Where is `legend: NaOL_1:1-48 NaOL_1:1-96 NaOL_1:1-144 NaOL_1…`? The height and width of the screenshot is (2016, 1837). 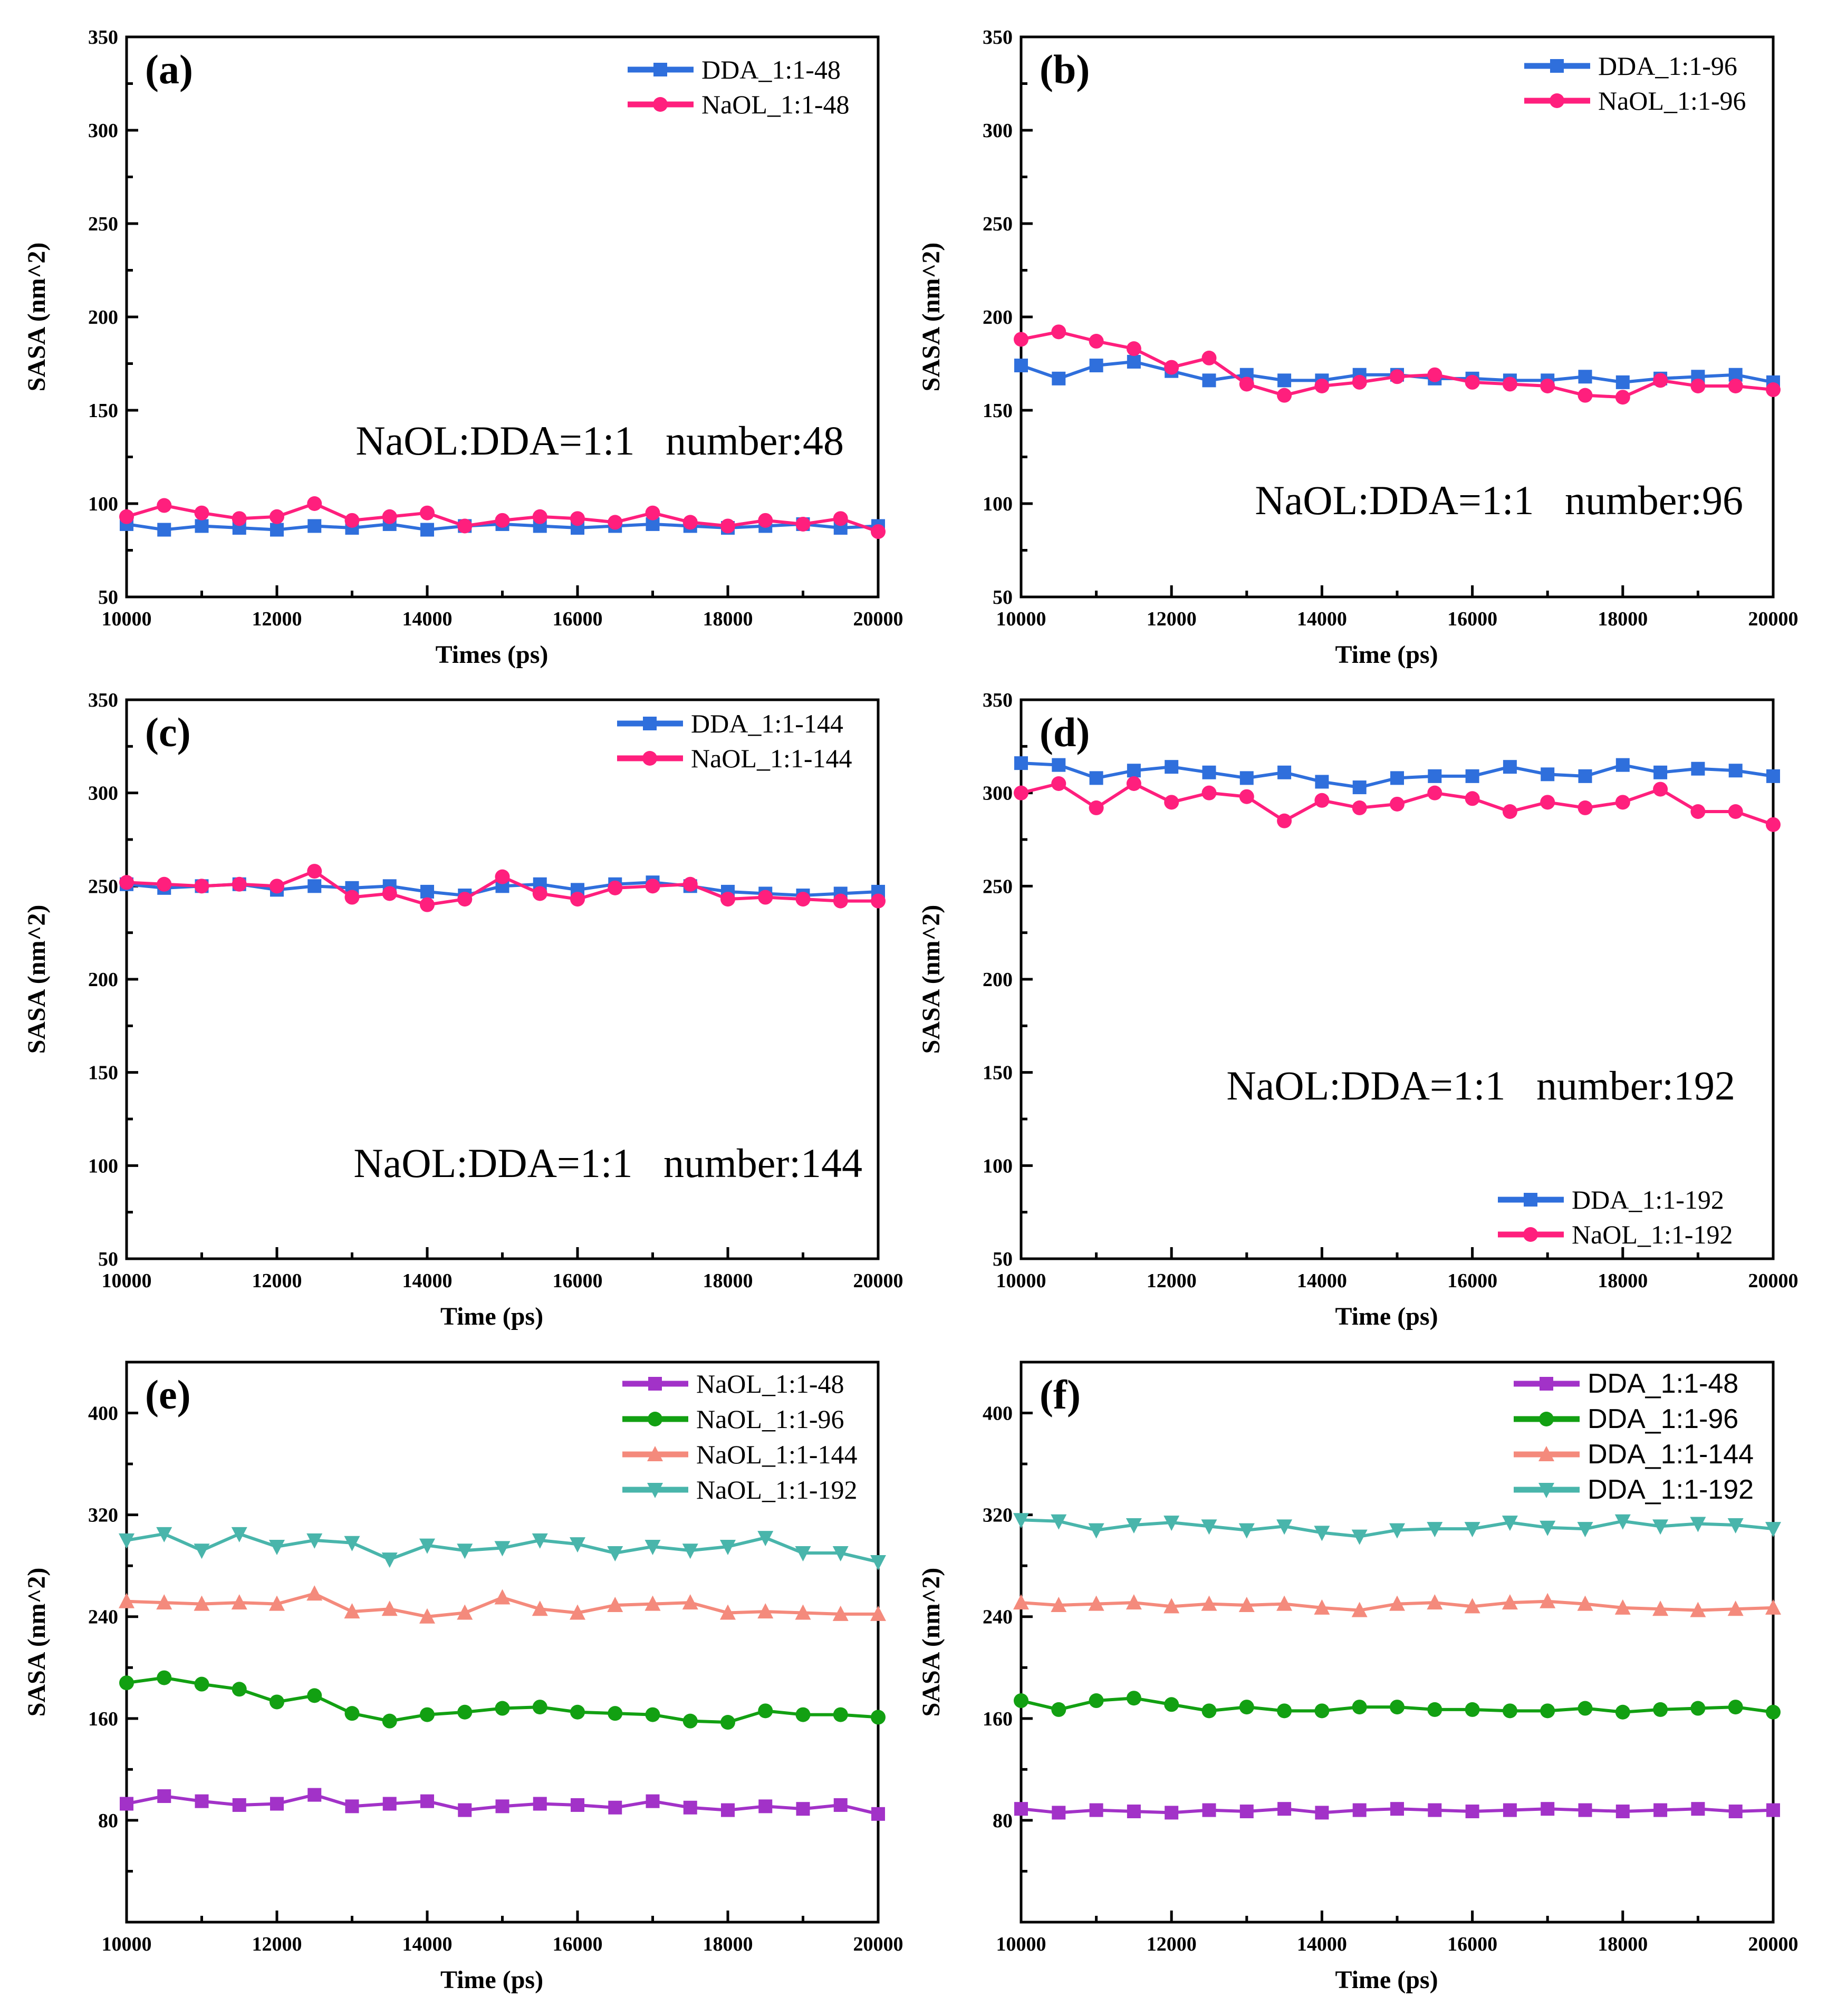
legend: NaOL_1:1-48 NaOL_1:1-96 NaOL_1:1-144 NaOL_1… is located at coordinates (740, 1437).